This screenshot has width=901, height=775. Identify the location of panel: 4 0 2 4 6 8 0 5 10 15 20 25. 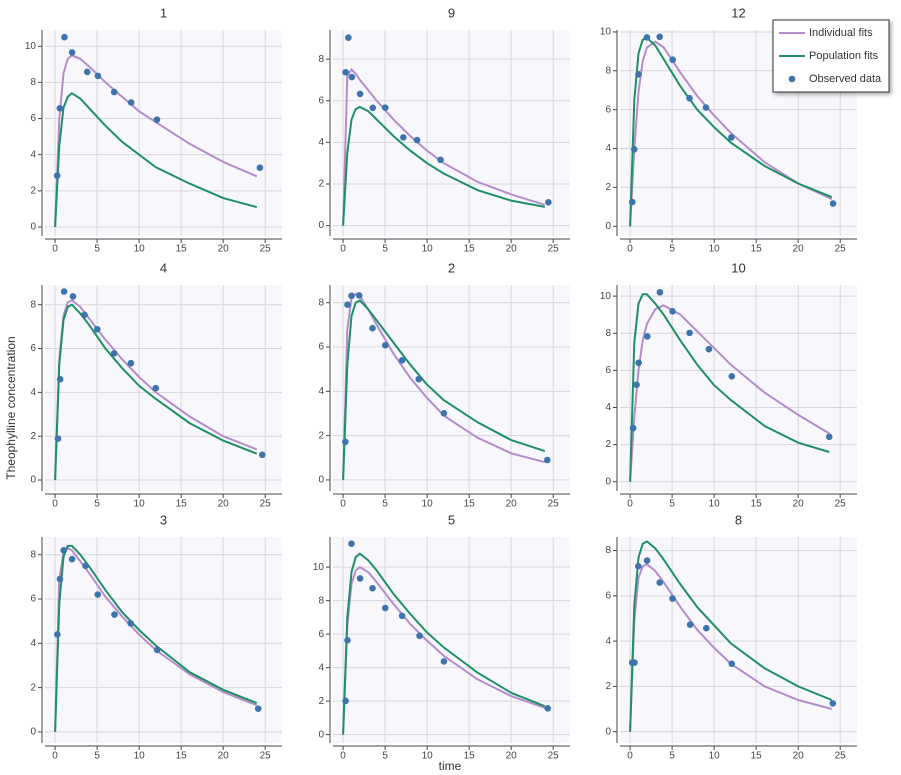
(156, 385).